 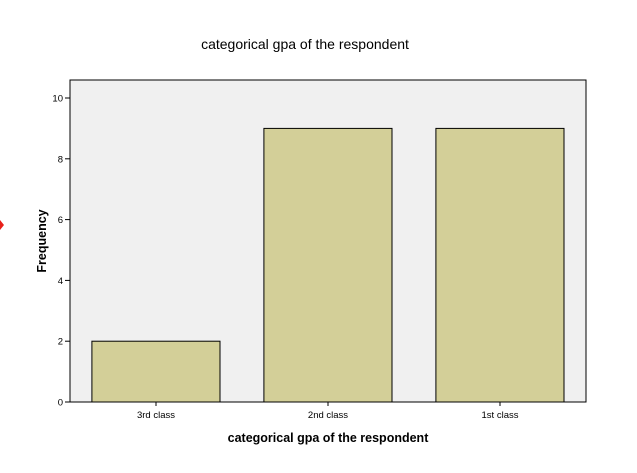 I want to click on y-tick-label: 2, so click(x=60, y=342).